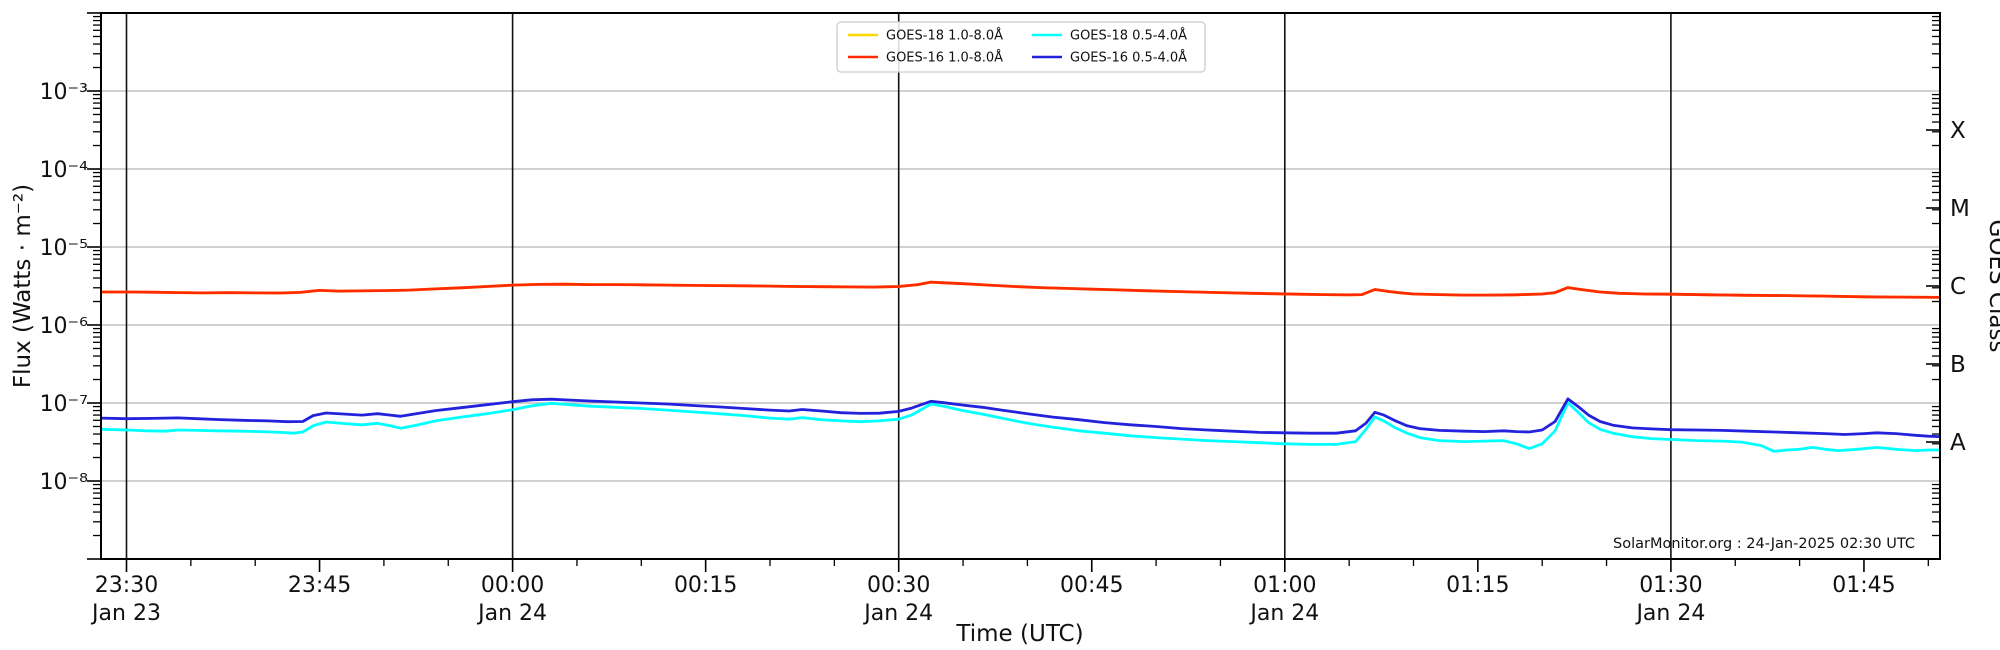 This screenshot has width=2000, height=650. What do you see at coordinates (64, 482) in the screenshot?
I see `y-tick-label: 10⁻⁸` at bounding box center [64, 482].